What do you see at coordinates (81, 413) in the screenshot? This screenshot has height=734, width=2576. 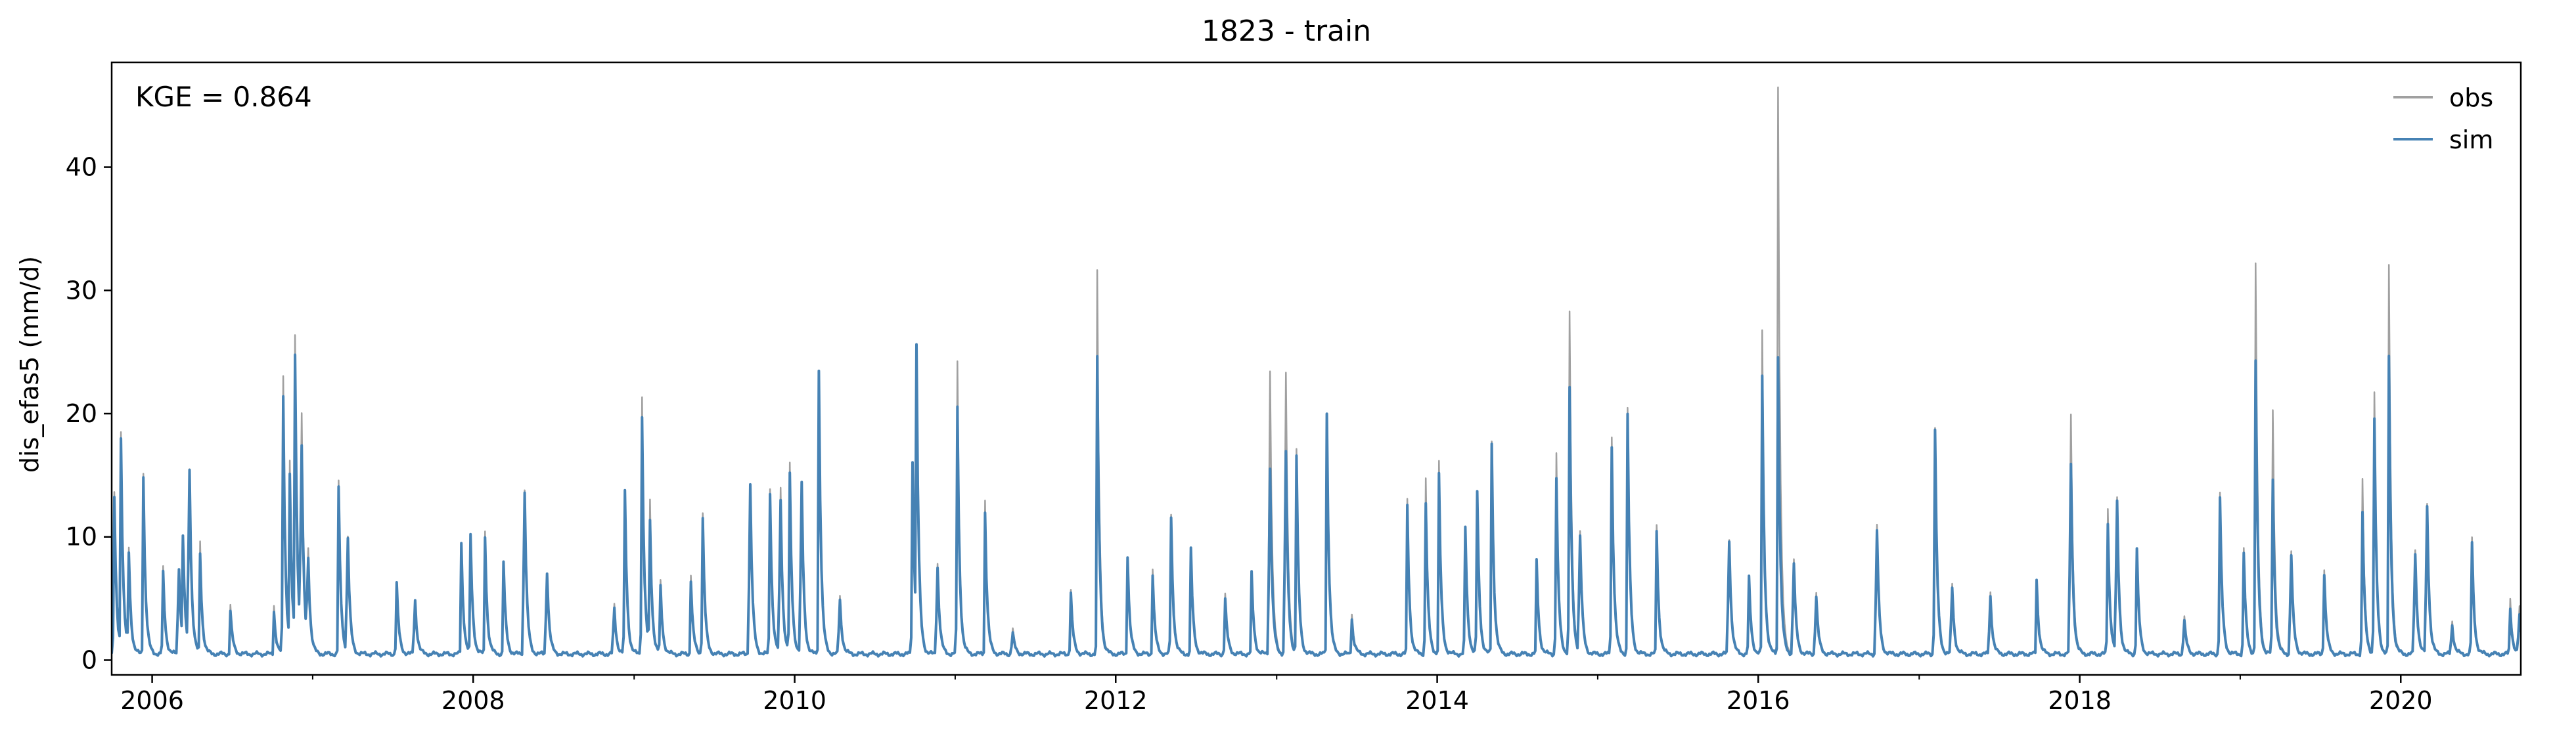 I see `y-tick-label-20: 20` at bounding box center [81, 413].